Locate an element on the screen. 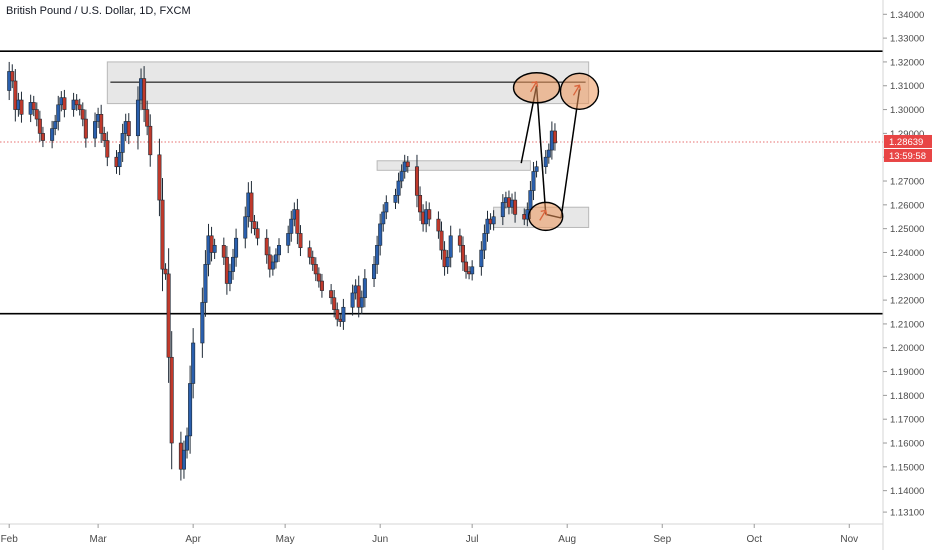  y-tick-label: 1.16000 is located at coordinates (907, 444).